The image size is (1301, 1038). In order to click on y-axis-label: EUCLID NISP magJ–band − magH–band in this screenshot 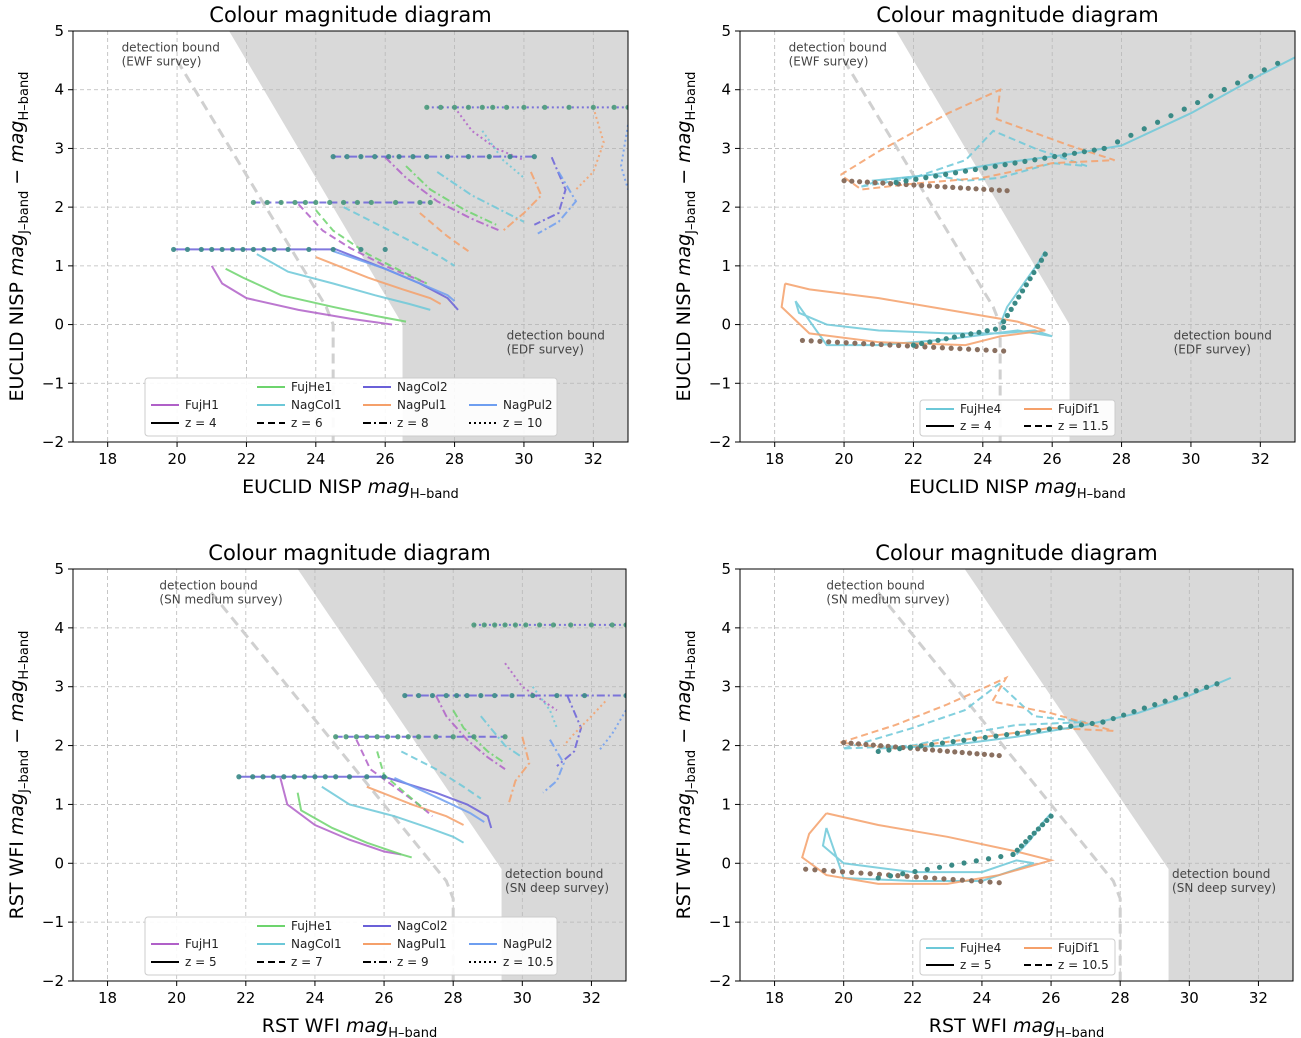, I will do `click(19, 237)`.